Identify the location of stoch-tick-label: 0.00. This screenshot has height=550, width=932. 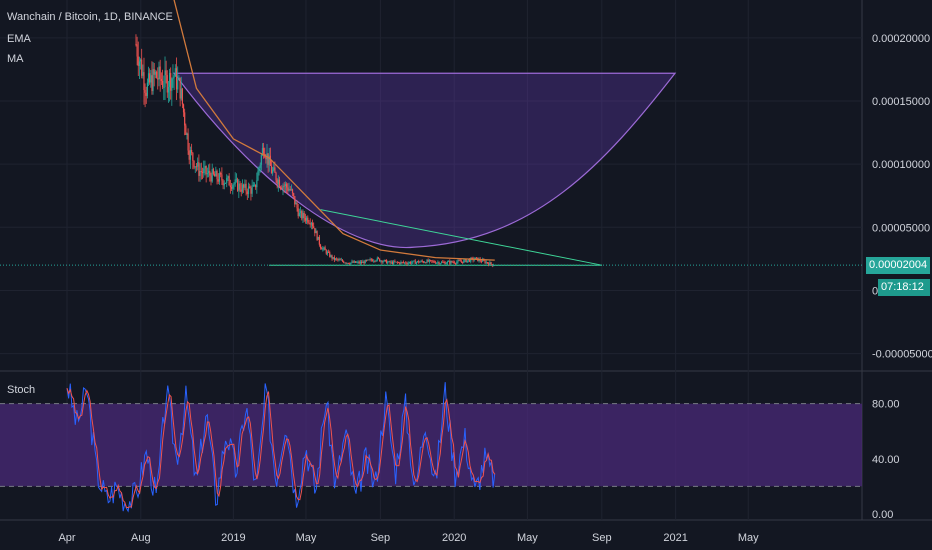
(882, 515).